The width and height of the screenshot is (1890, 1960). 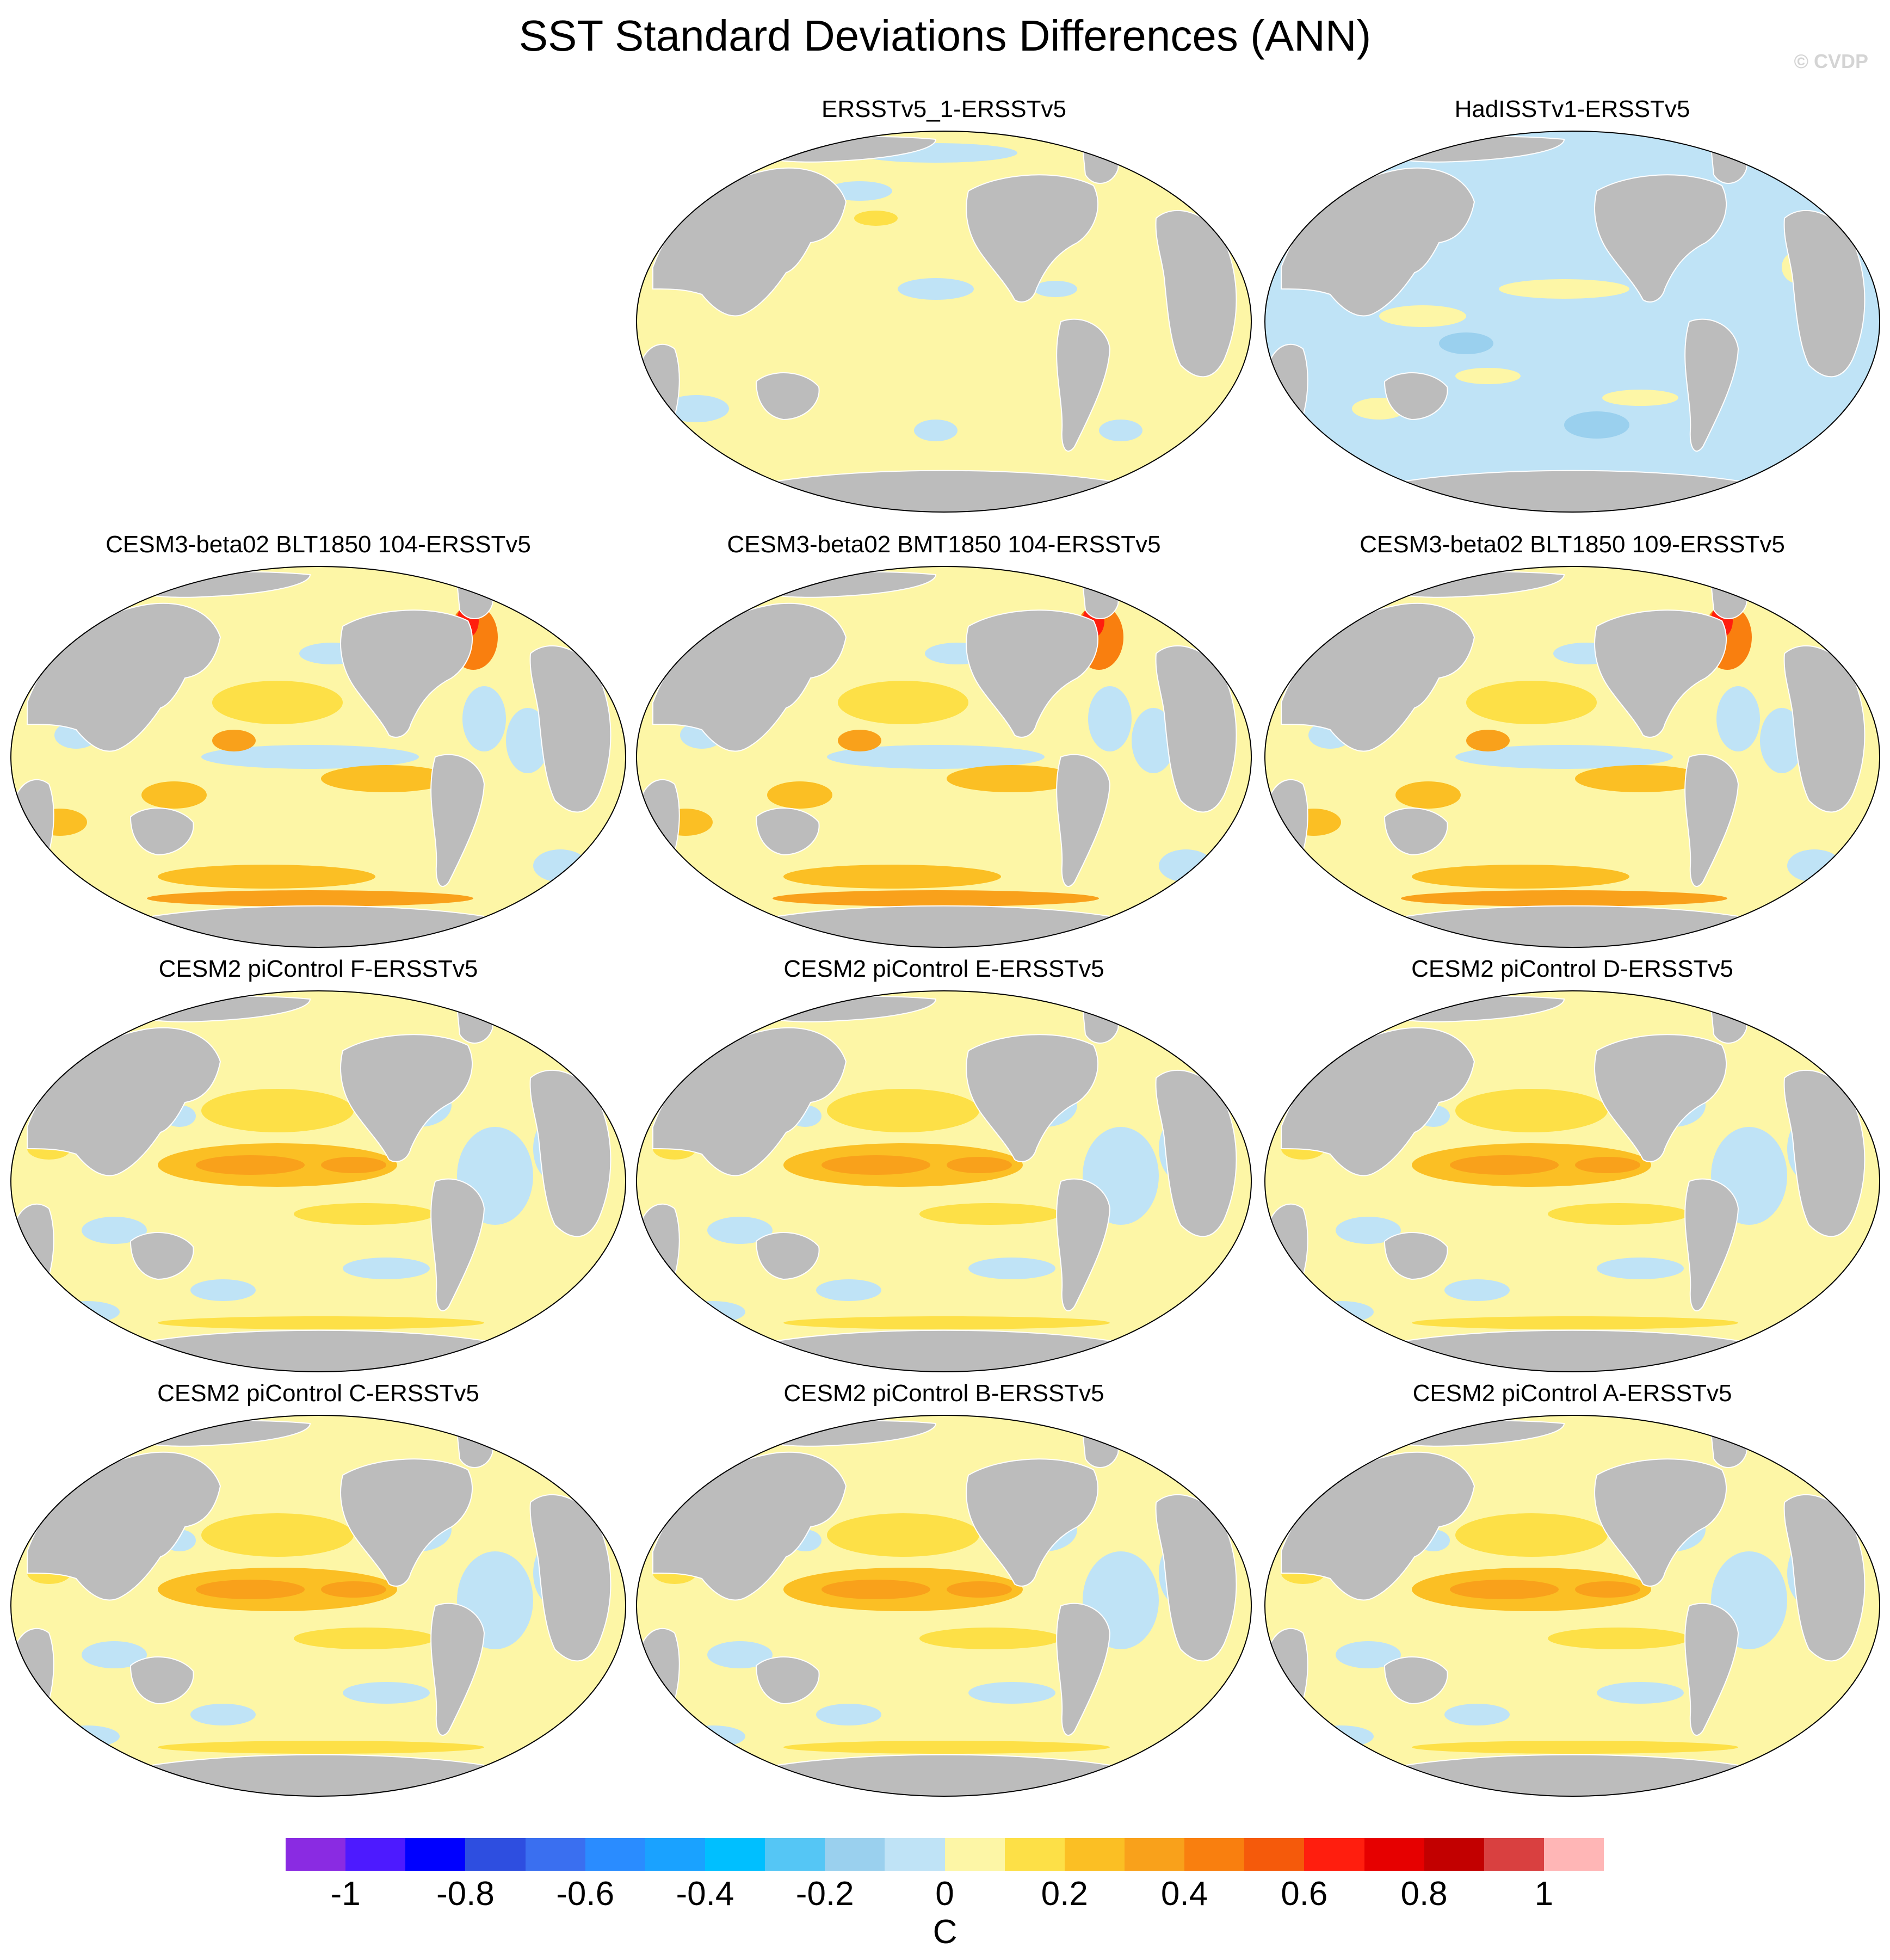 I want to click on colorbar-tick-labels: -1 -0.8 -0.6 -0.4 -0.2 0 0.2 0.4 0.6 0.8 1, so click(x=945, y=1894).